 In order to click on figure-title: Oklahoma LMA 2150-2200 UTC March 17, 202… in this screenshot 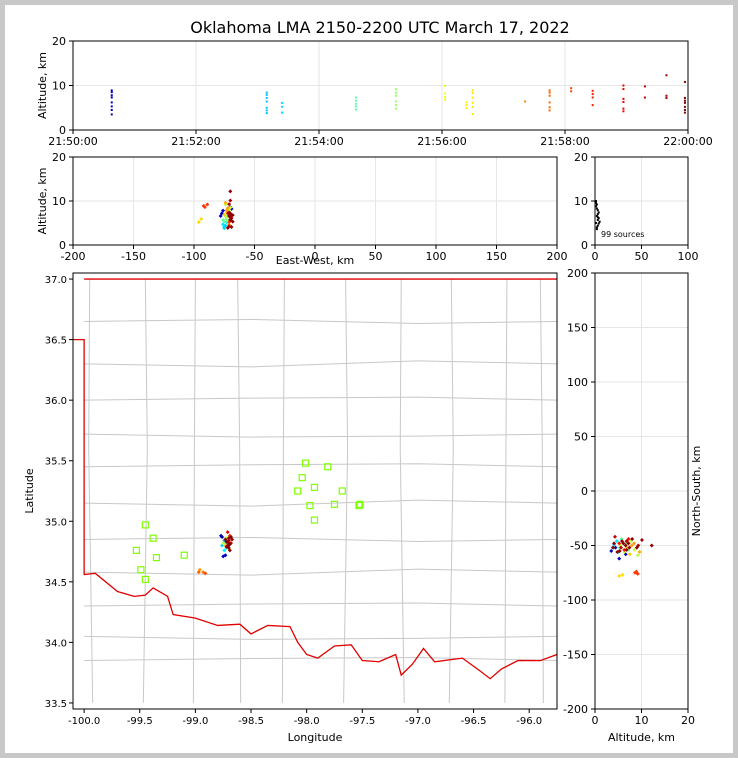, I will do `click(379, 27)`.